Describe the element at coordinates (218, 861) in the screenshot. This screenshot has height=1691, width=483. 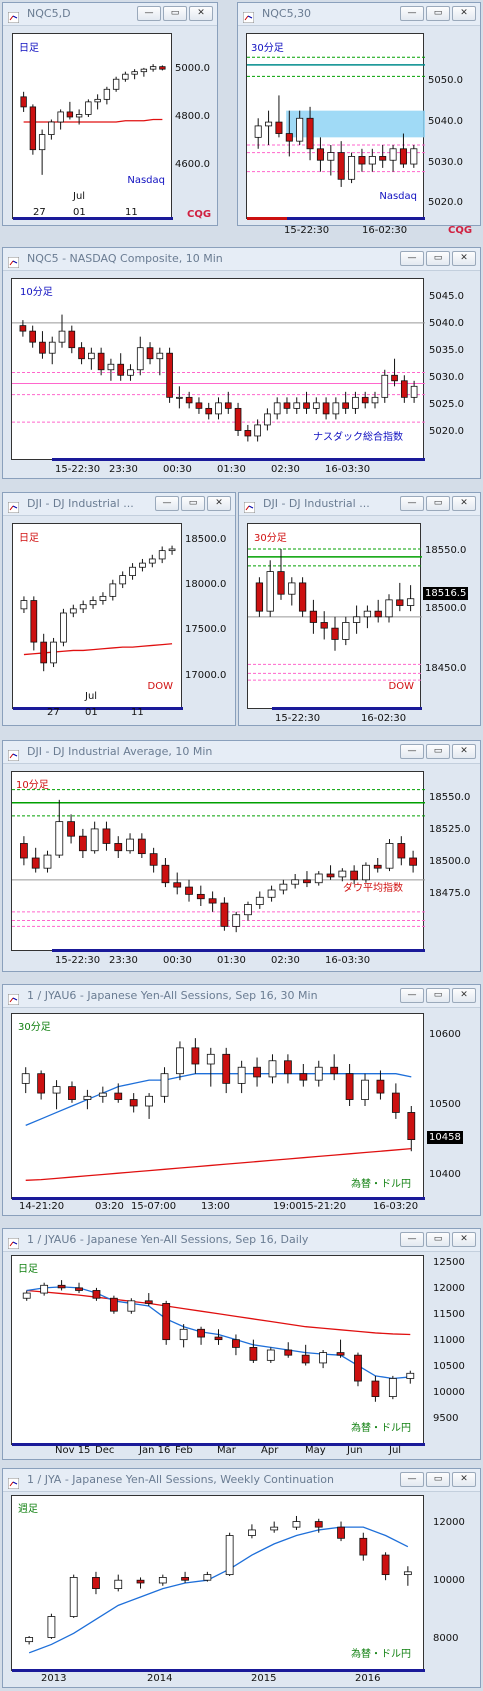
I see `chart-area: 10分足 ダウ平均指数` at that location.